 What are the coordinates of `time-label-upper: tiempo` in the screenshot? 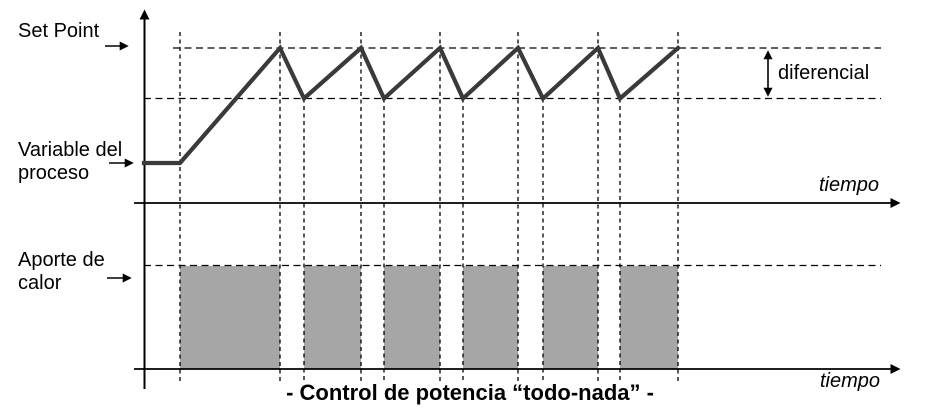 It's located at (849, 185).